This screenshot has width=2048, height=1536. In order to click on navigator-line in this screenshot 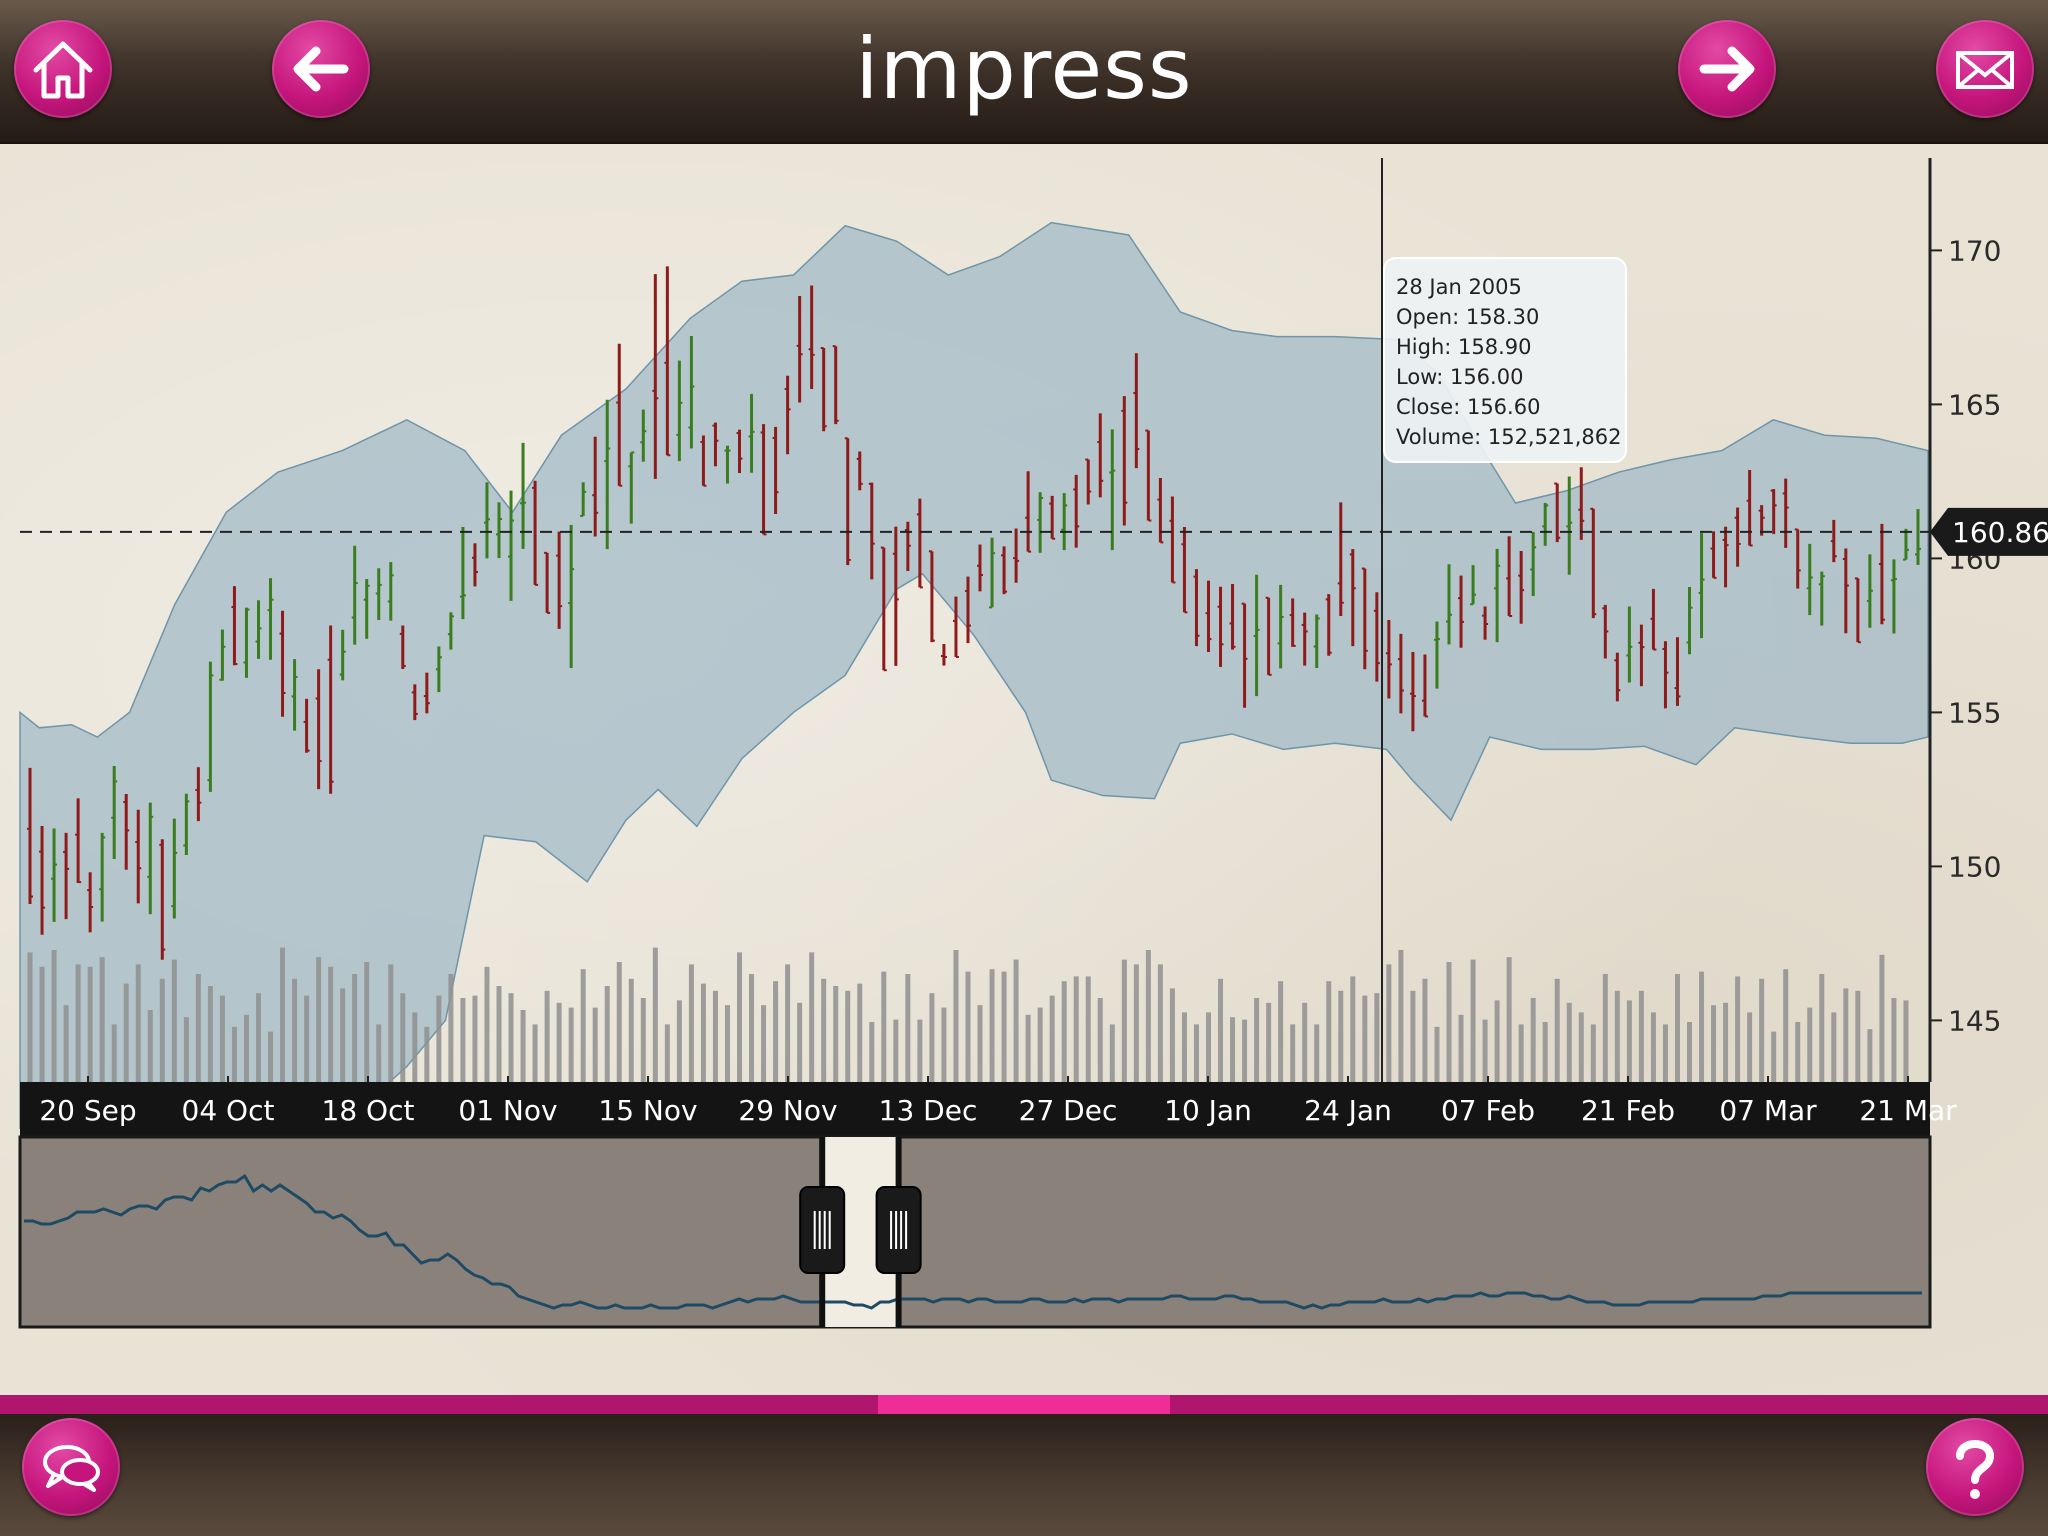, I will do `click(973, 1241)`.